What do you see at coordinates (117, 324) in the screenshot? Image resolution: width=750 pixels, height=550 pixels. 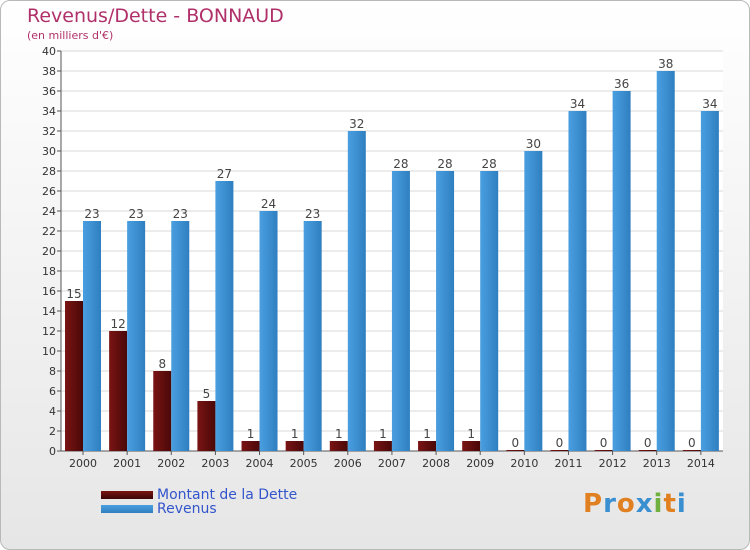 I see `data-label: 12` at bounding box center [117, 324].